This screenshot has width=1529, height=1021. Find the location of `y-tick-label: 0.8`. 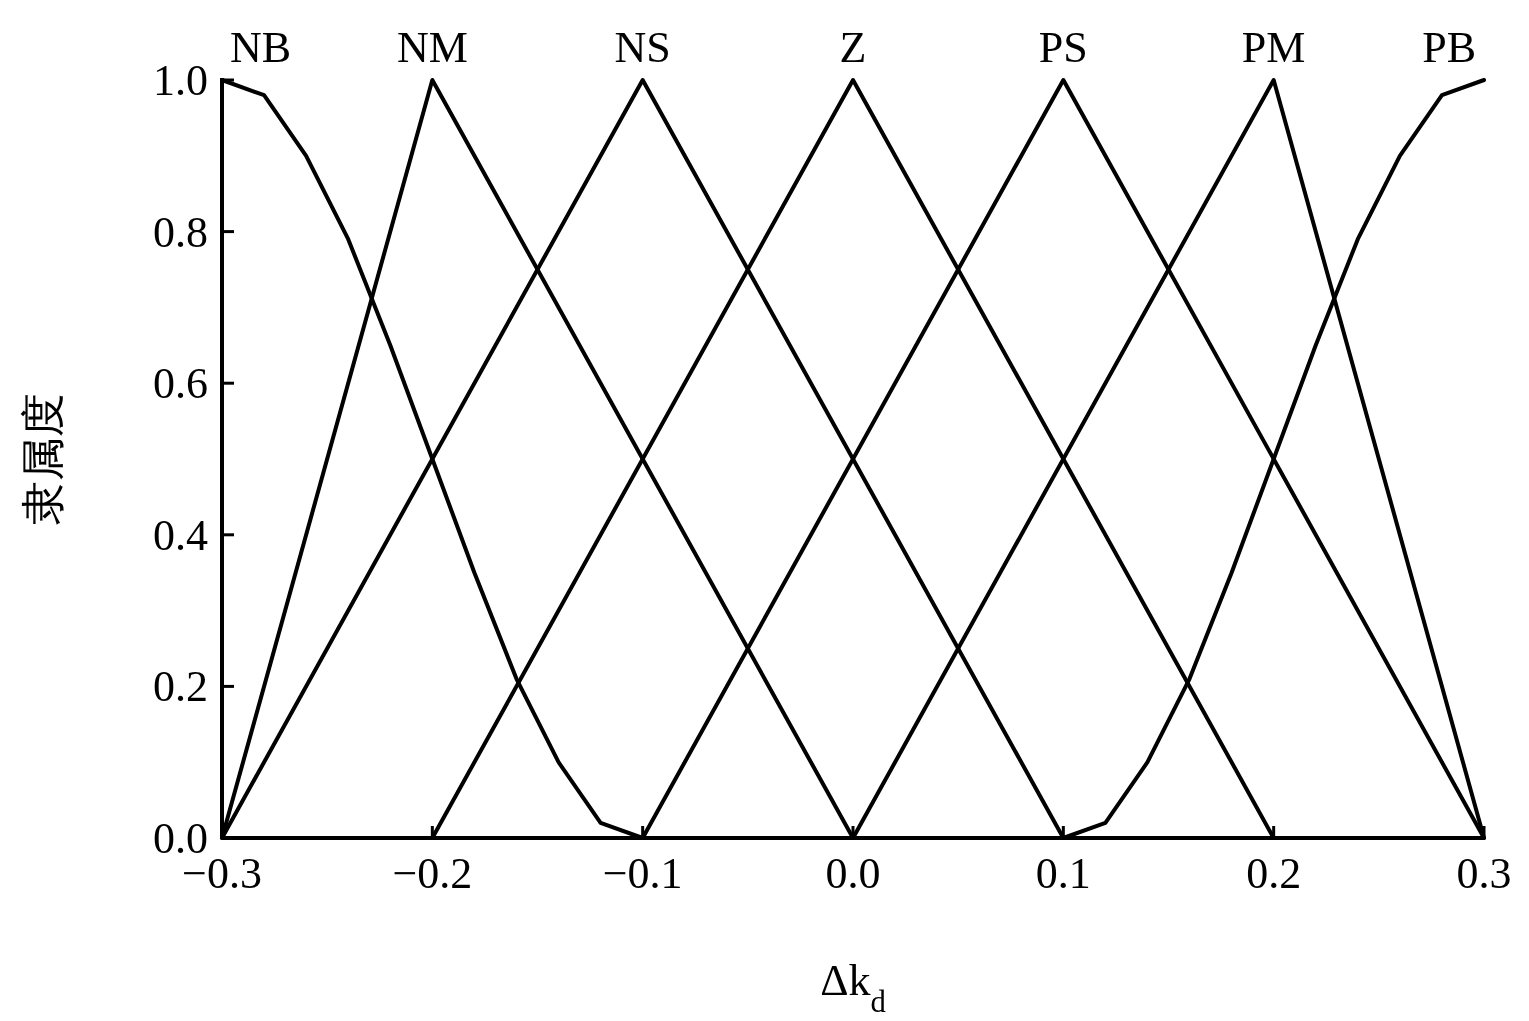

y-tick-label: 0.8 is located at coordinates (180, 232).